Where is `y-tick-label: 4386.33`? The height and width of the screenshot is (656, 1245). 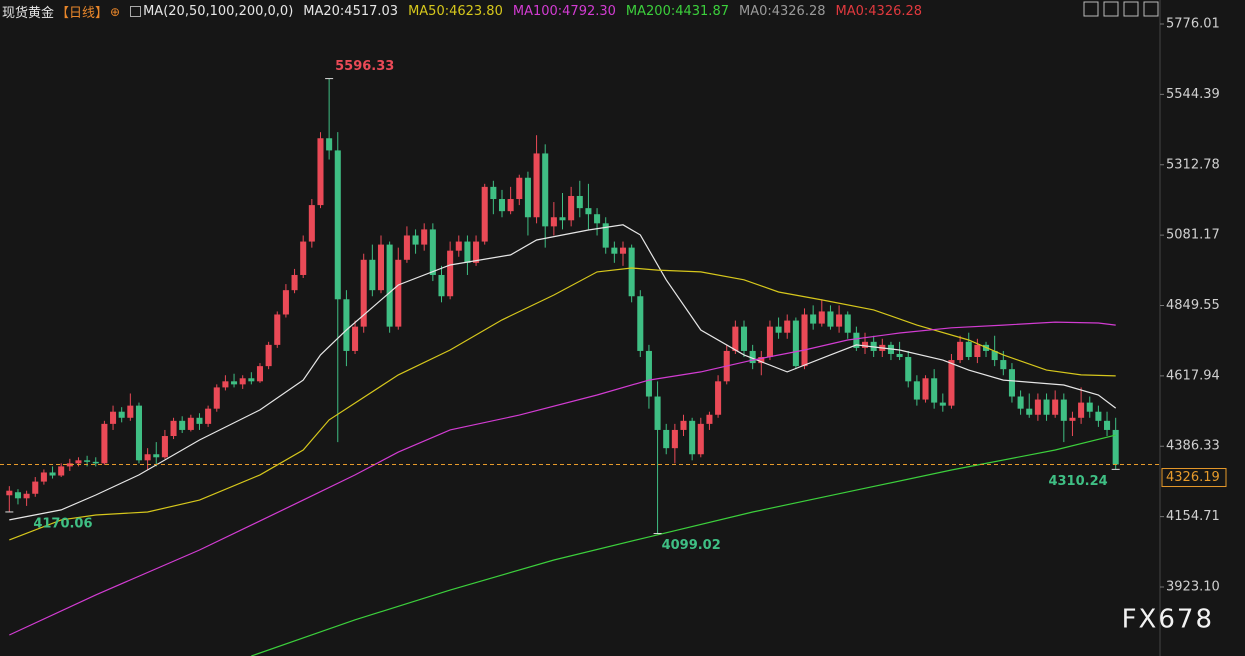
y-tick-label: 4386.33 is located at coordinates (1193, 446).